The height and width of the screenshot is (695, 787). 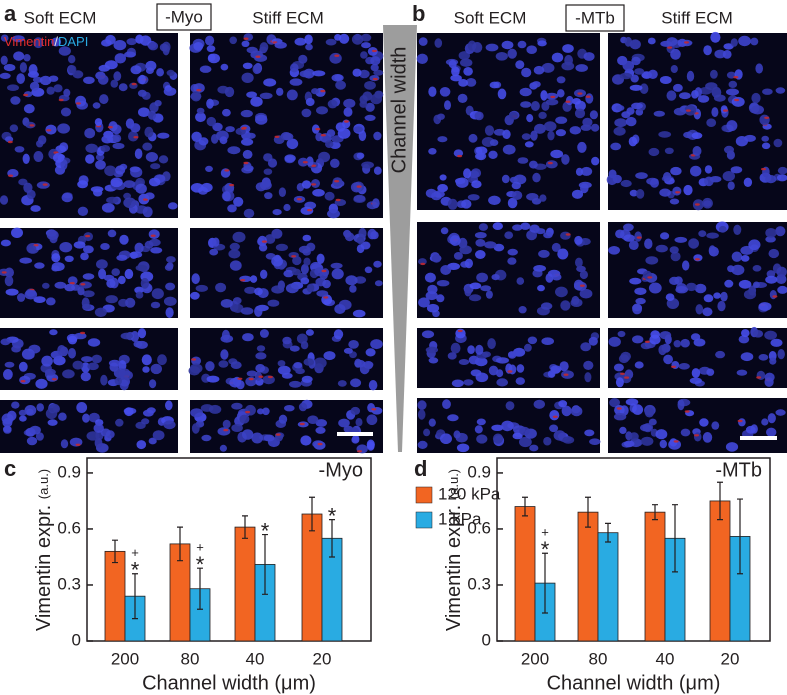 I want to click on x-tick-label: 80, so click(x=598, y=658).